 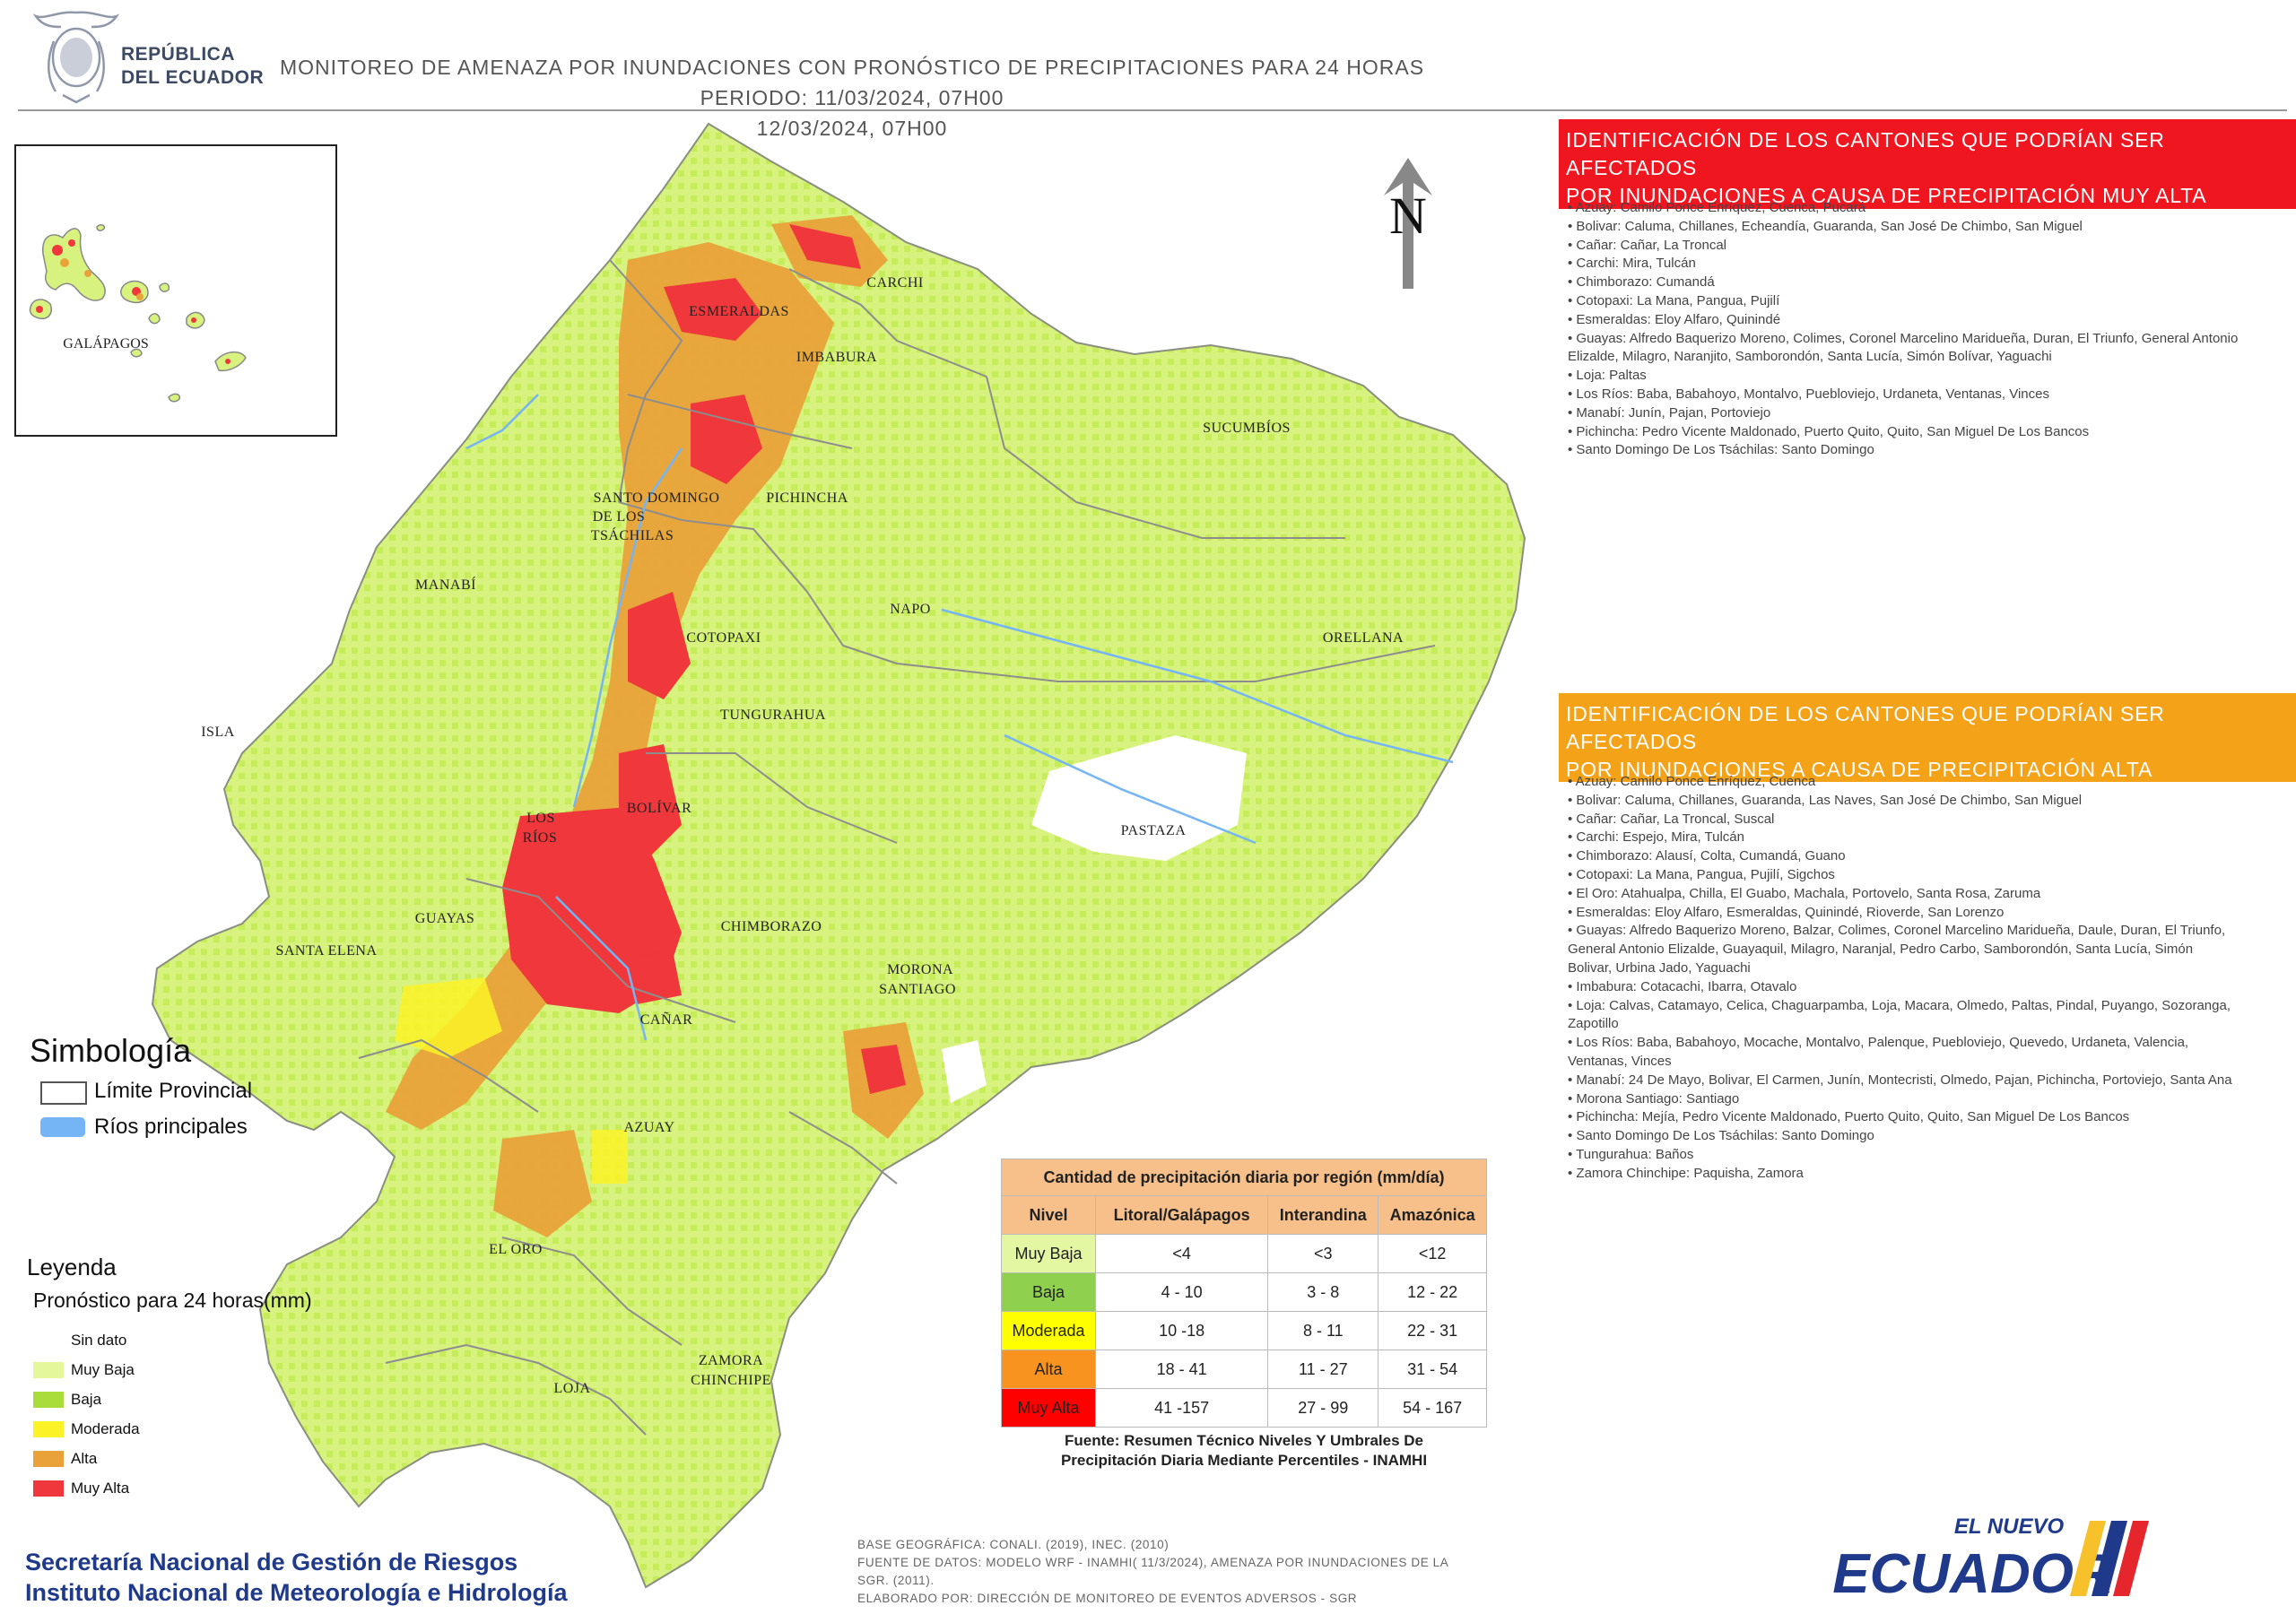 What do you see at coordinates (920, 969) in the screenshot?
I see `label-morona-1: MORONA` at bounding box center [920, 969].